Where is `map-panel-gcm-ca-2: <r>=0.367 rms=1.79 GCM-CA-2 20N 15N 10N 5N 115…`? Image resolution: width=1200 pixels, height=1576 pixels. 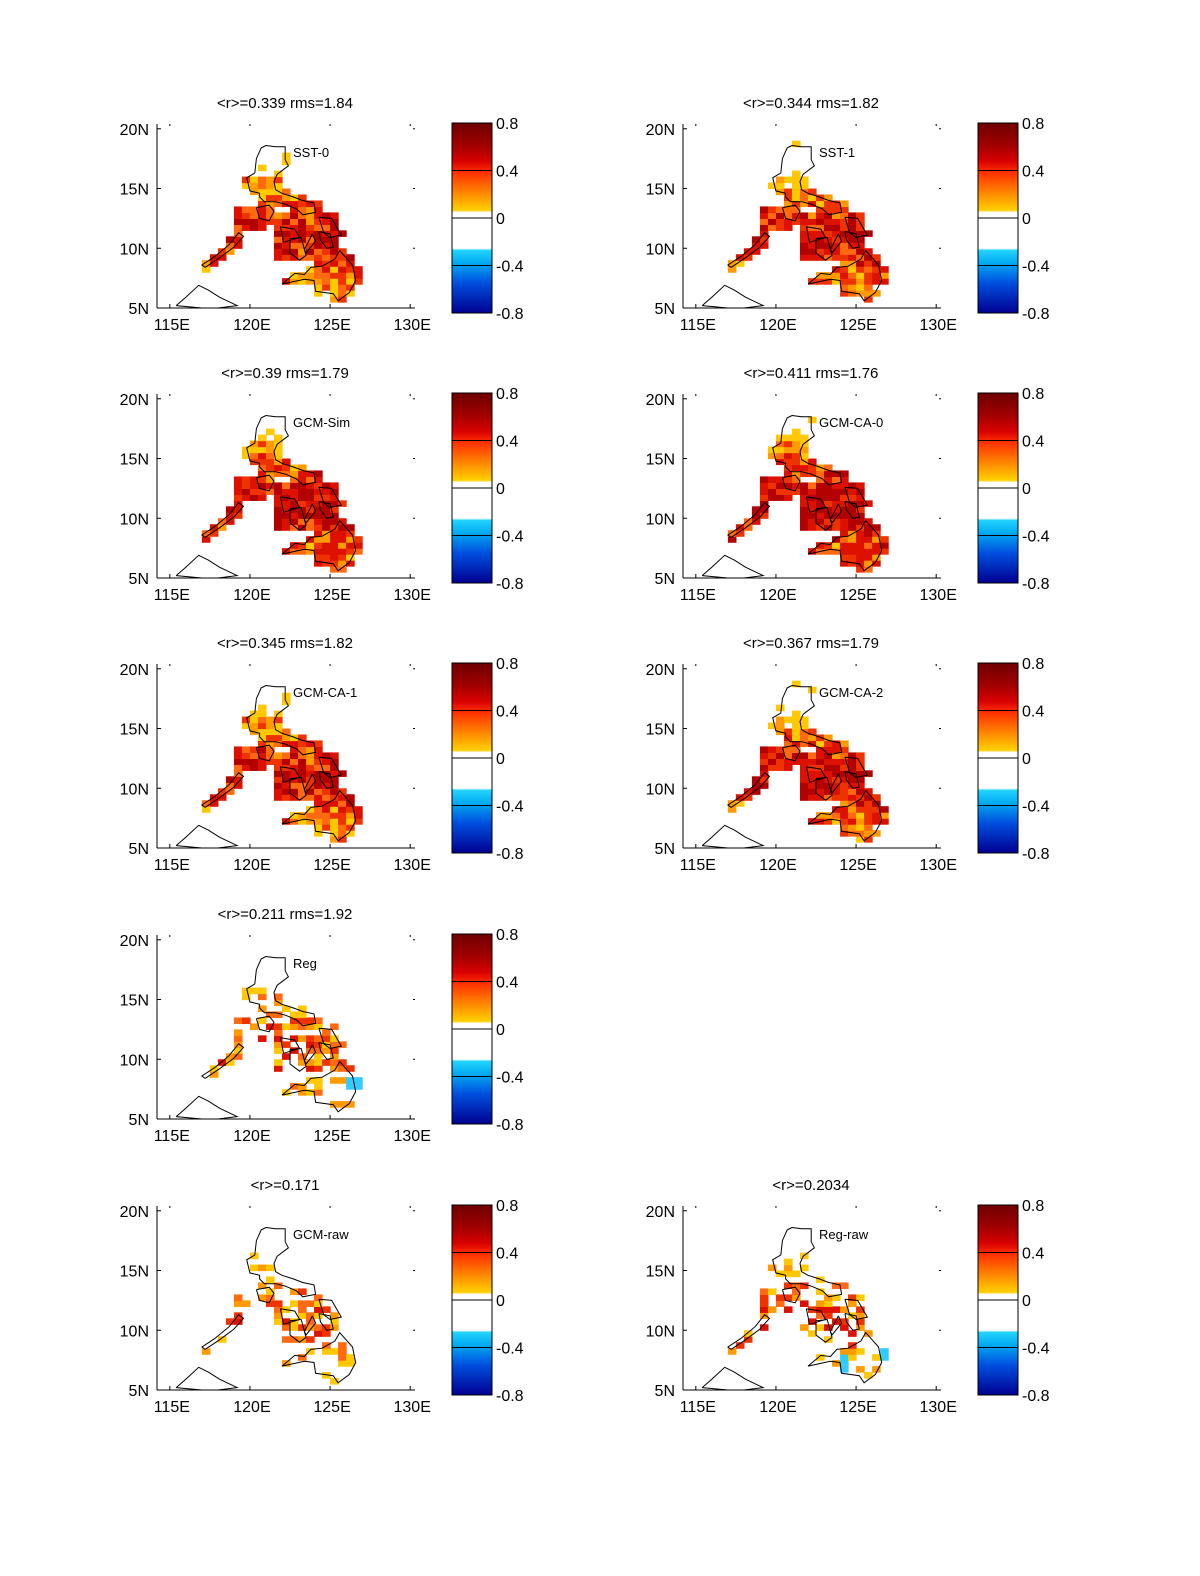 map-panel-gcm-ca-2: <r>=0.367 rms=1.79 GCM-CA-2 20N 15N 10N 5N 115… is located at coordinates (848, 754).